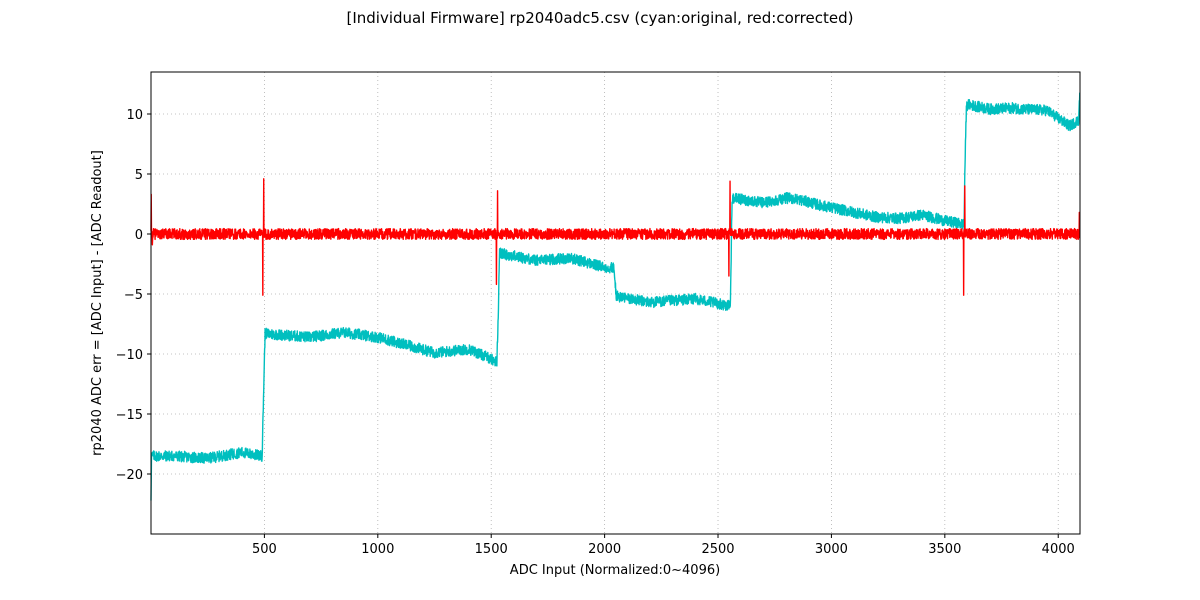  I want to click on x-tick-label: 1000, so click(377, 549).